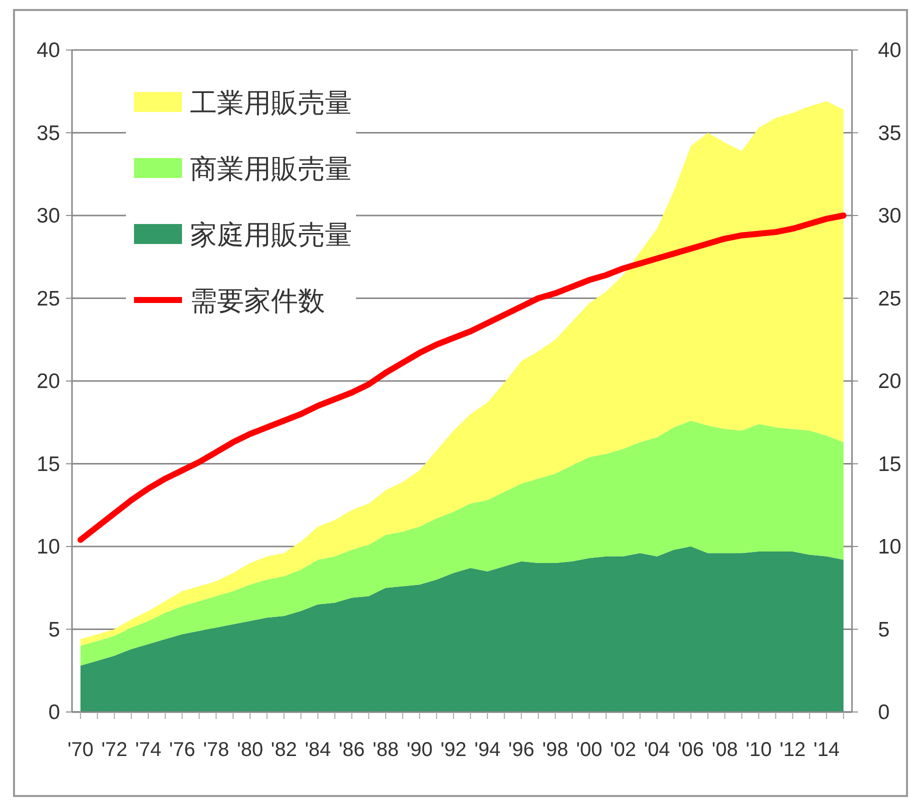 The image size is (909, 800). What do you see at coordinates (114, 750) in the screenshot?
I see `x-tick-label: '72` at bounding box center [114, 750].